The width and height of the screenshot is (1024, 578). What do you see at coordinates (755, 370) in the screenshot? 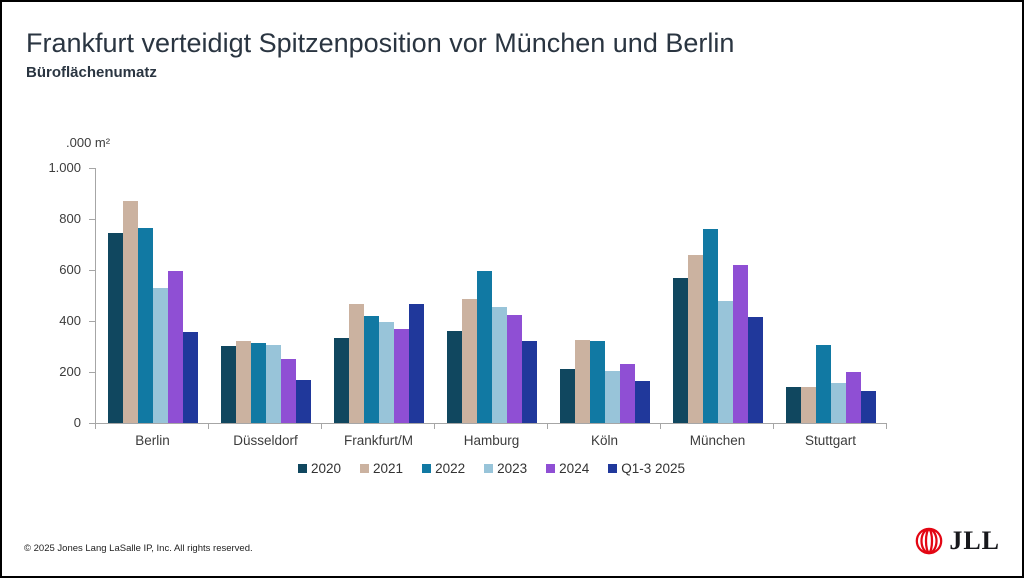
I see `bar-München-Q1-3 2025` at bounding box center [755, 370].